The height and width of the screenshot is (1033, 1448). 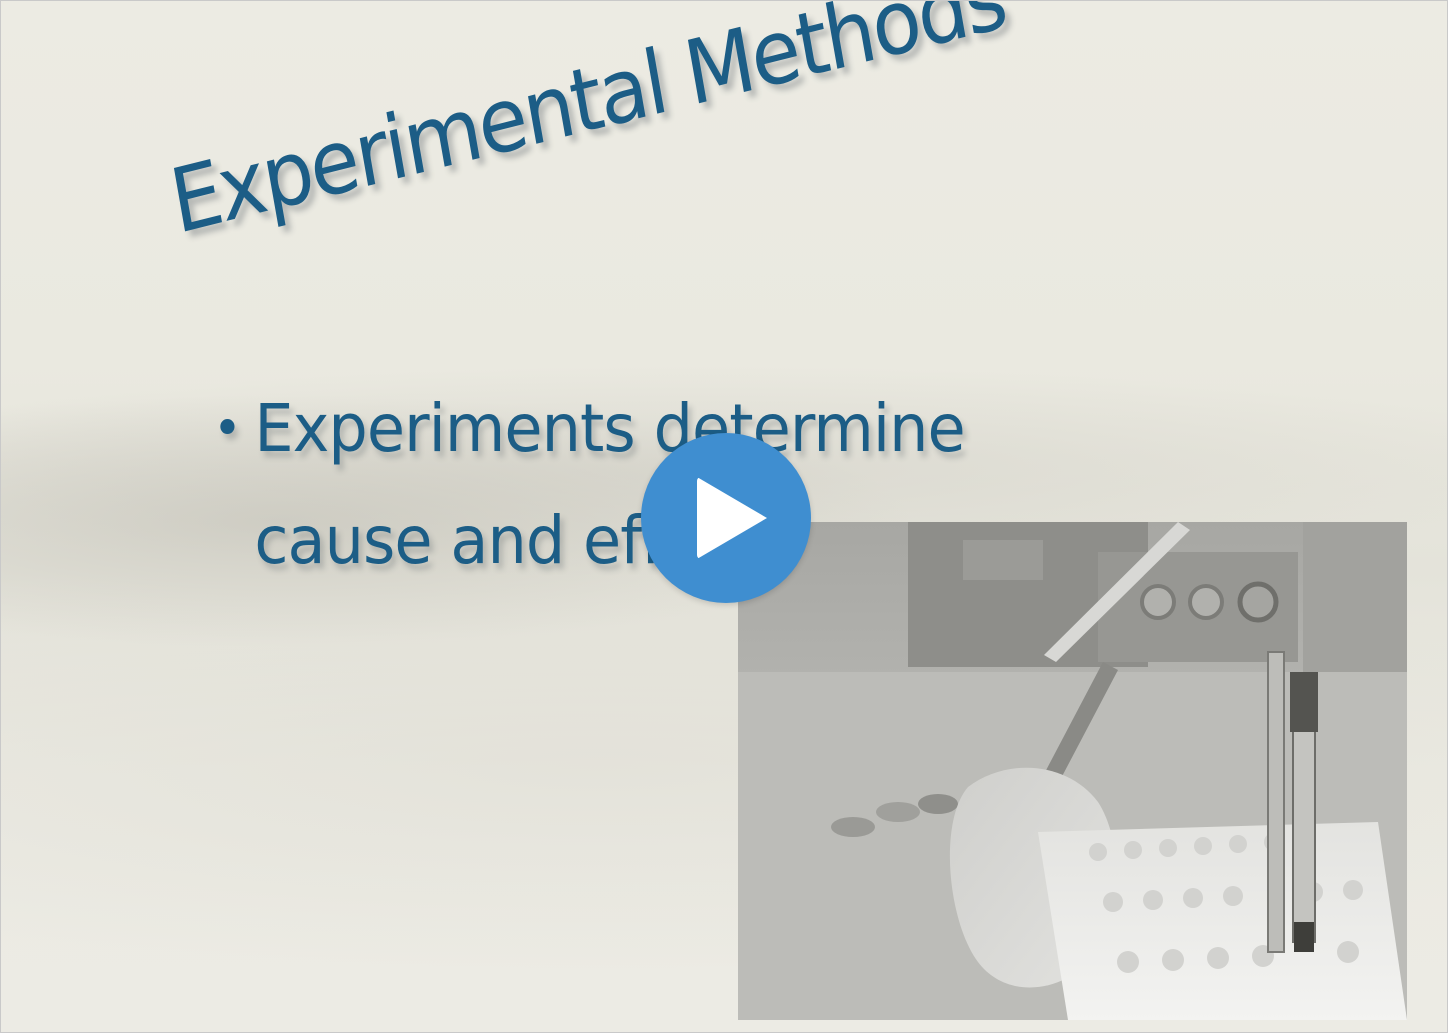 I want to click on tube-sample, so click(x=1304, y=937).